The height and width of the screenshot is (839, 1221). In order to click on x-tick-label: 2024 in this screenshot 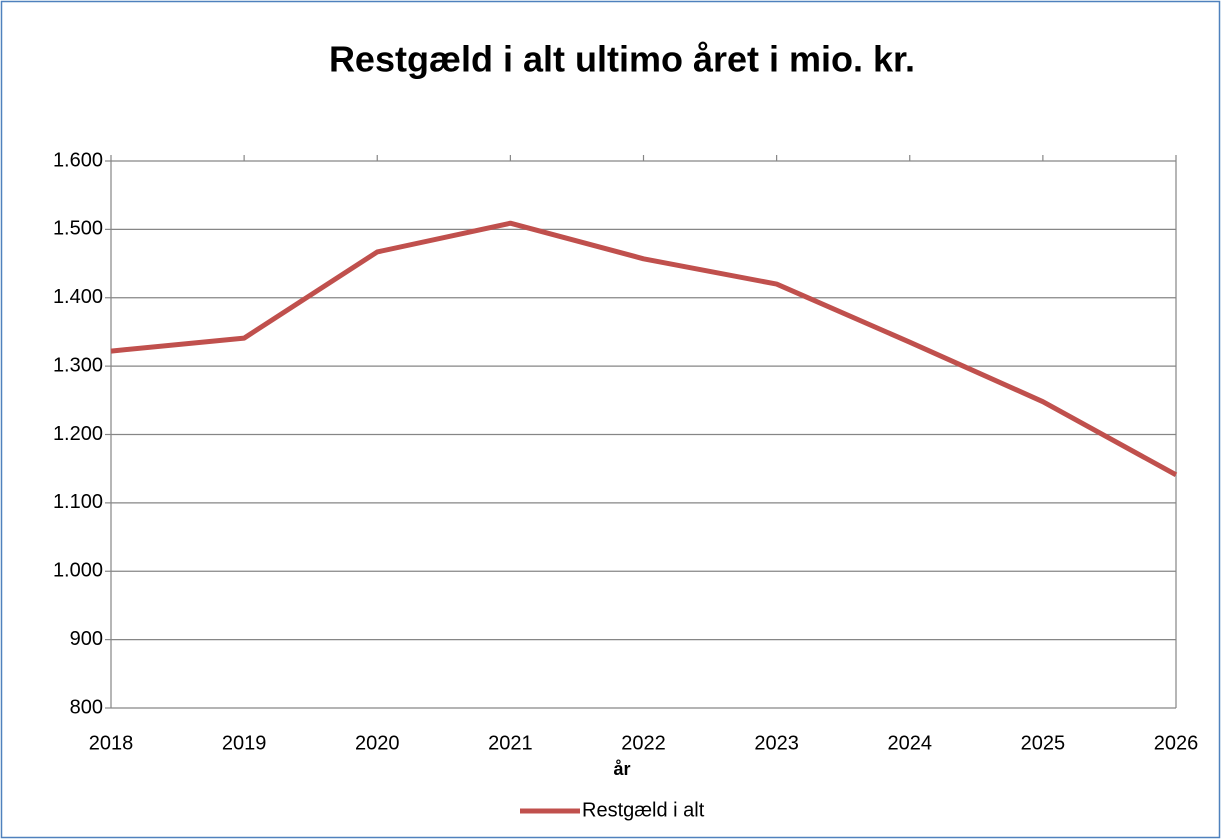, I will do `click(910, 743)`.